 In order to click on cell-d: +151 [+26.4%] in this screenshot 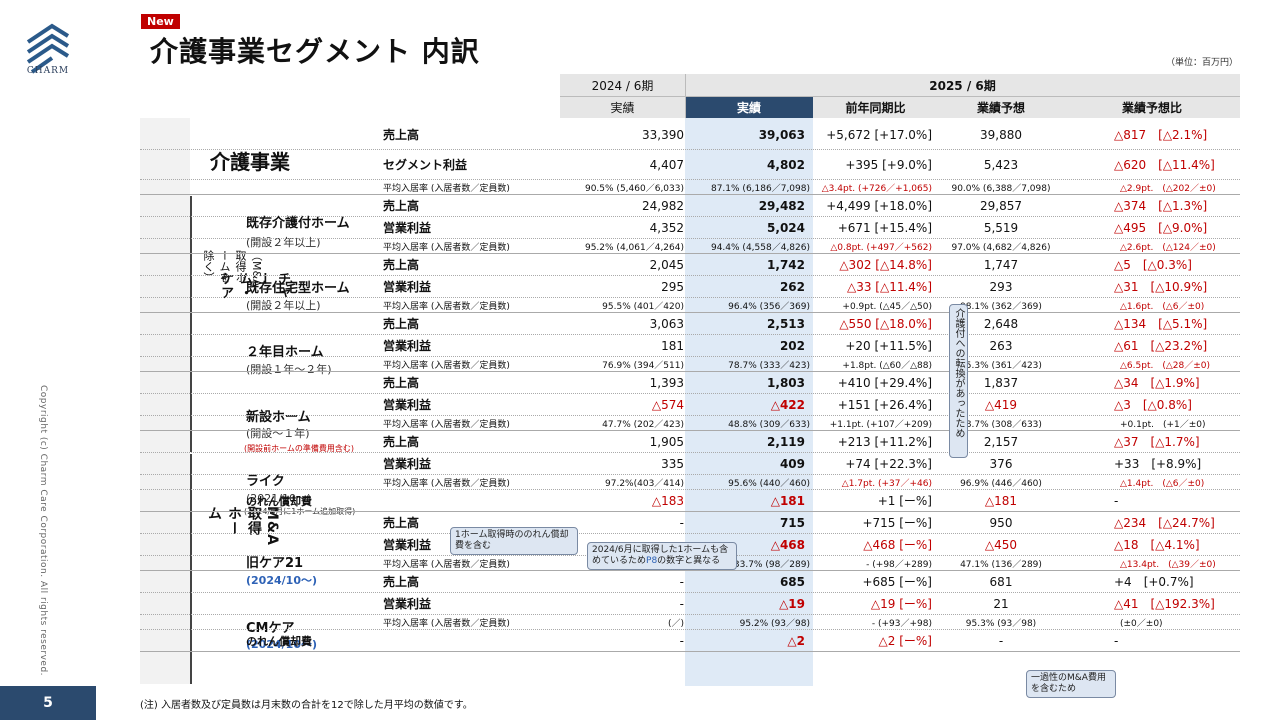, I will do `click(884, 404)`.